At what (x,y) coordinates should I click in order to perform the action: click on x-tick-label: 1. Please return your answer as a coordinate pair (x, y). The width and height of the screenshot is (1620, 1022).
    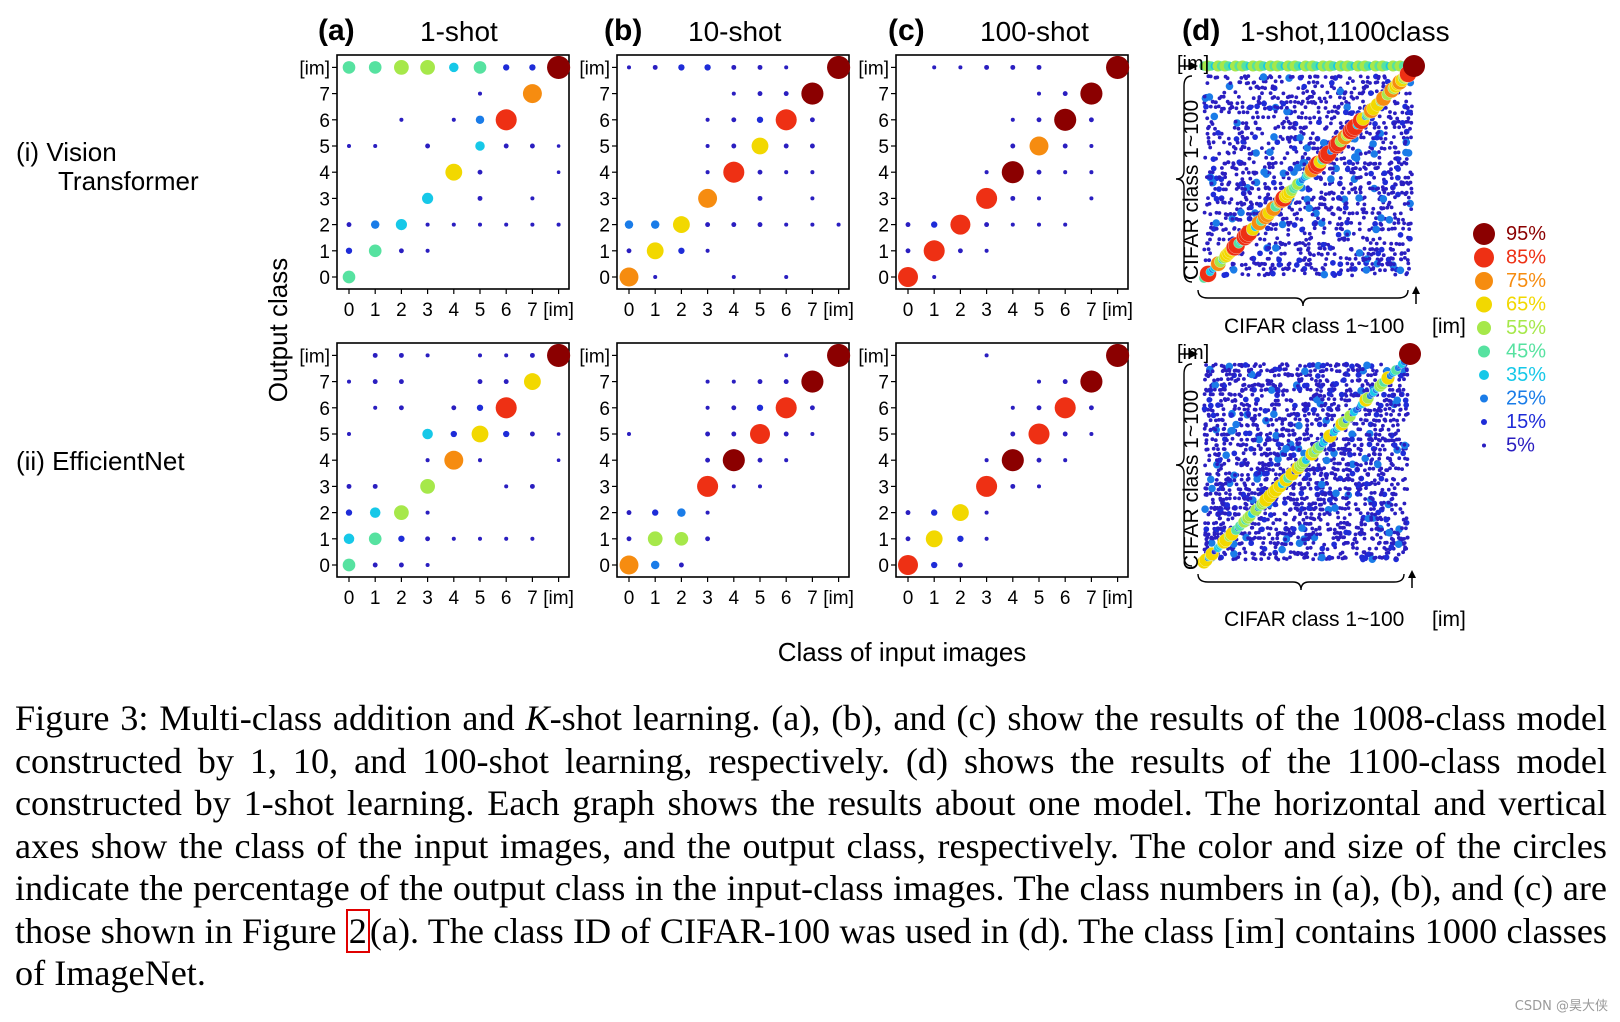
    Looking at the image, I should click on (375, 598).